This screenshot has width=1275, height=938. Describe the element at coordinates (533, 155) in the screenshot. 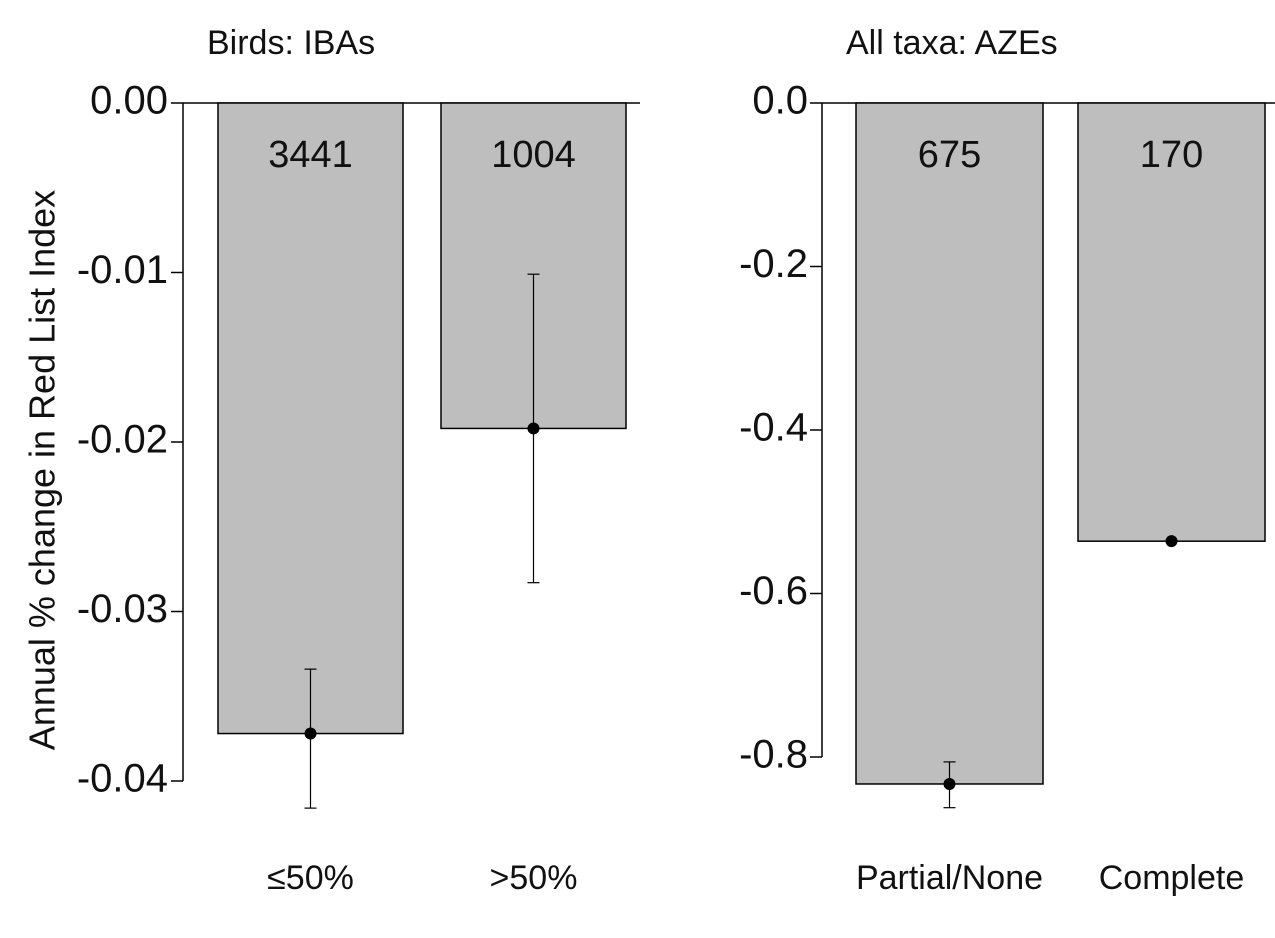

I see `bar-count-label: 1004` at that location.